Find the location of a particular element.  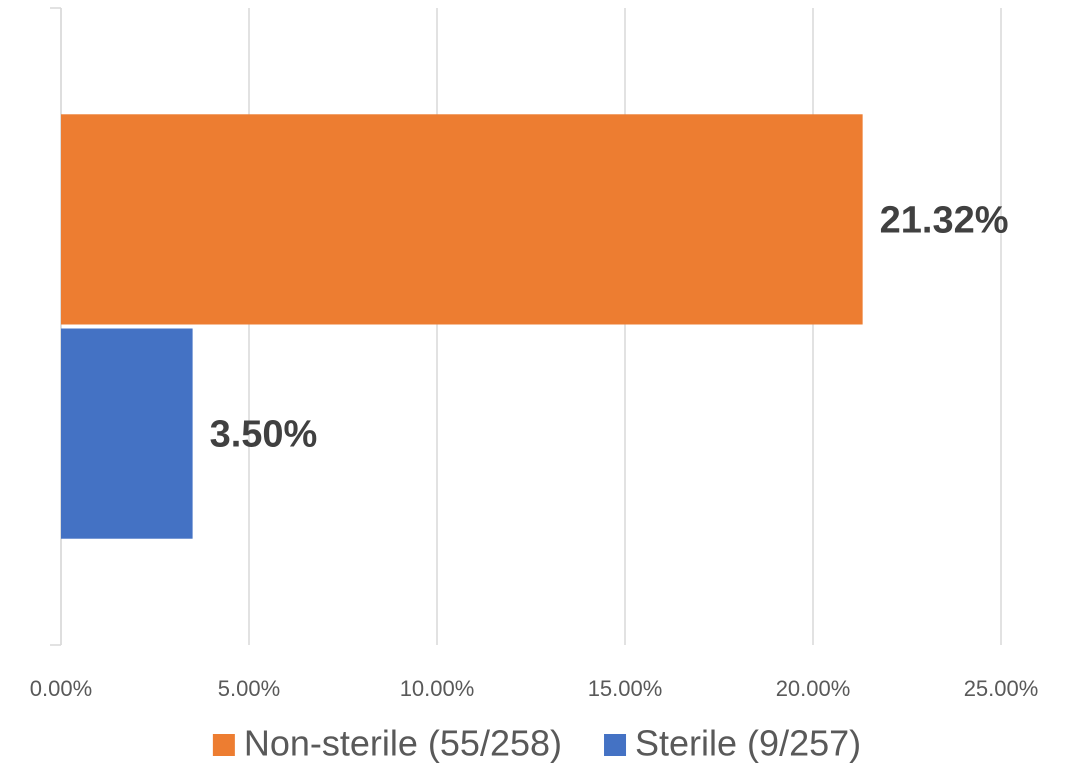

legend-label: Non-sterile (55/258) is located at coordinates (403, 743).